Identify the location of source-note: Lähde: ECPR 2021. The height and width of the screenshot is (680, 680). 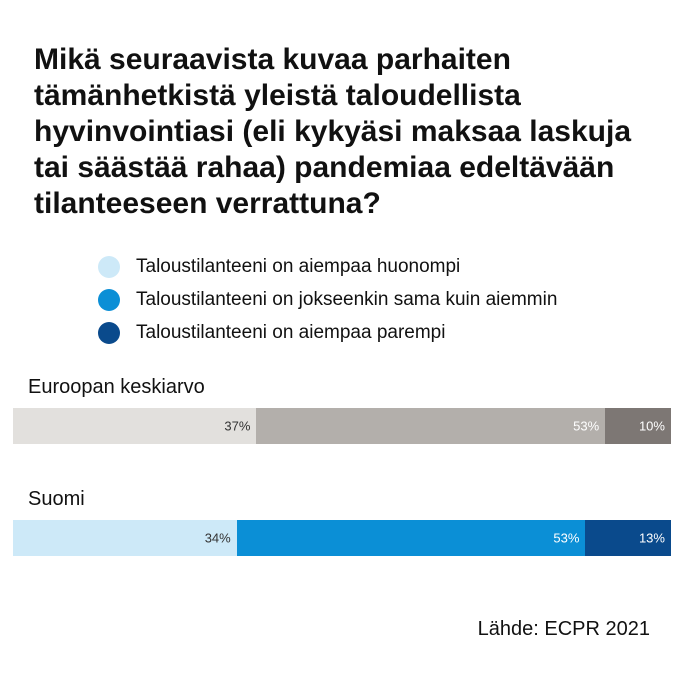
(563, 629).